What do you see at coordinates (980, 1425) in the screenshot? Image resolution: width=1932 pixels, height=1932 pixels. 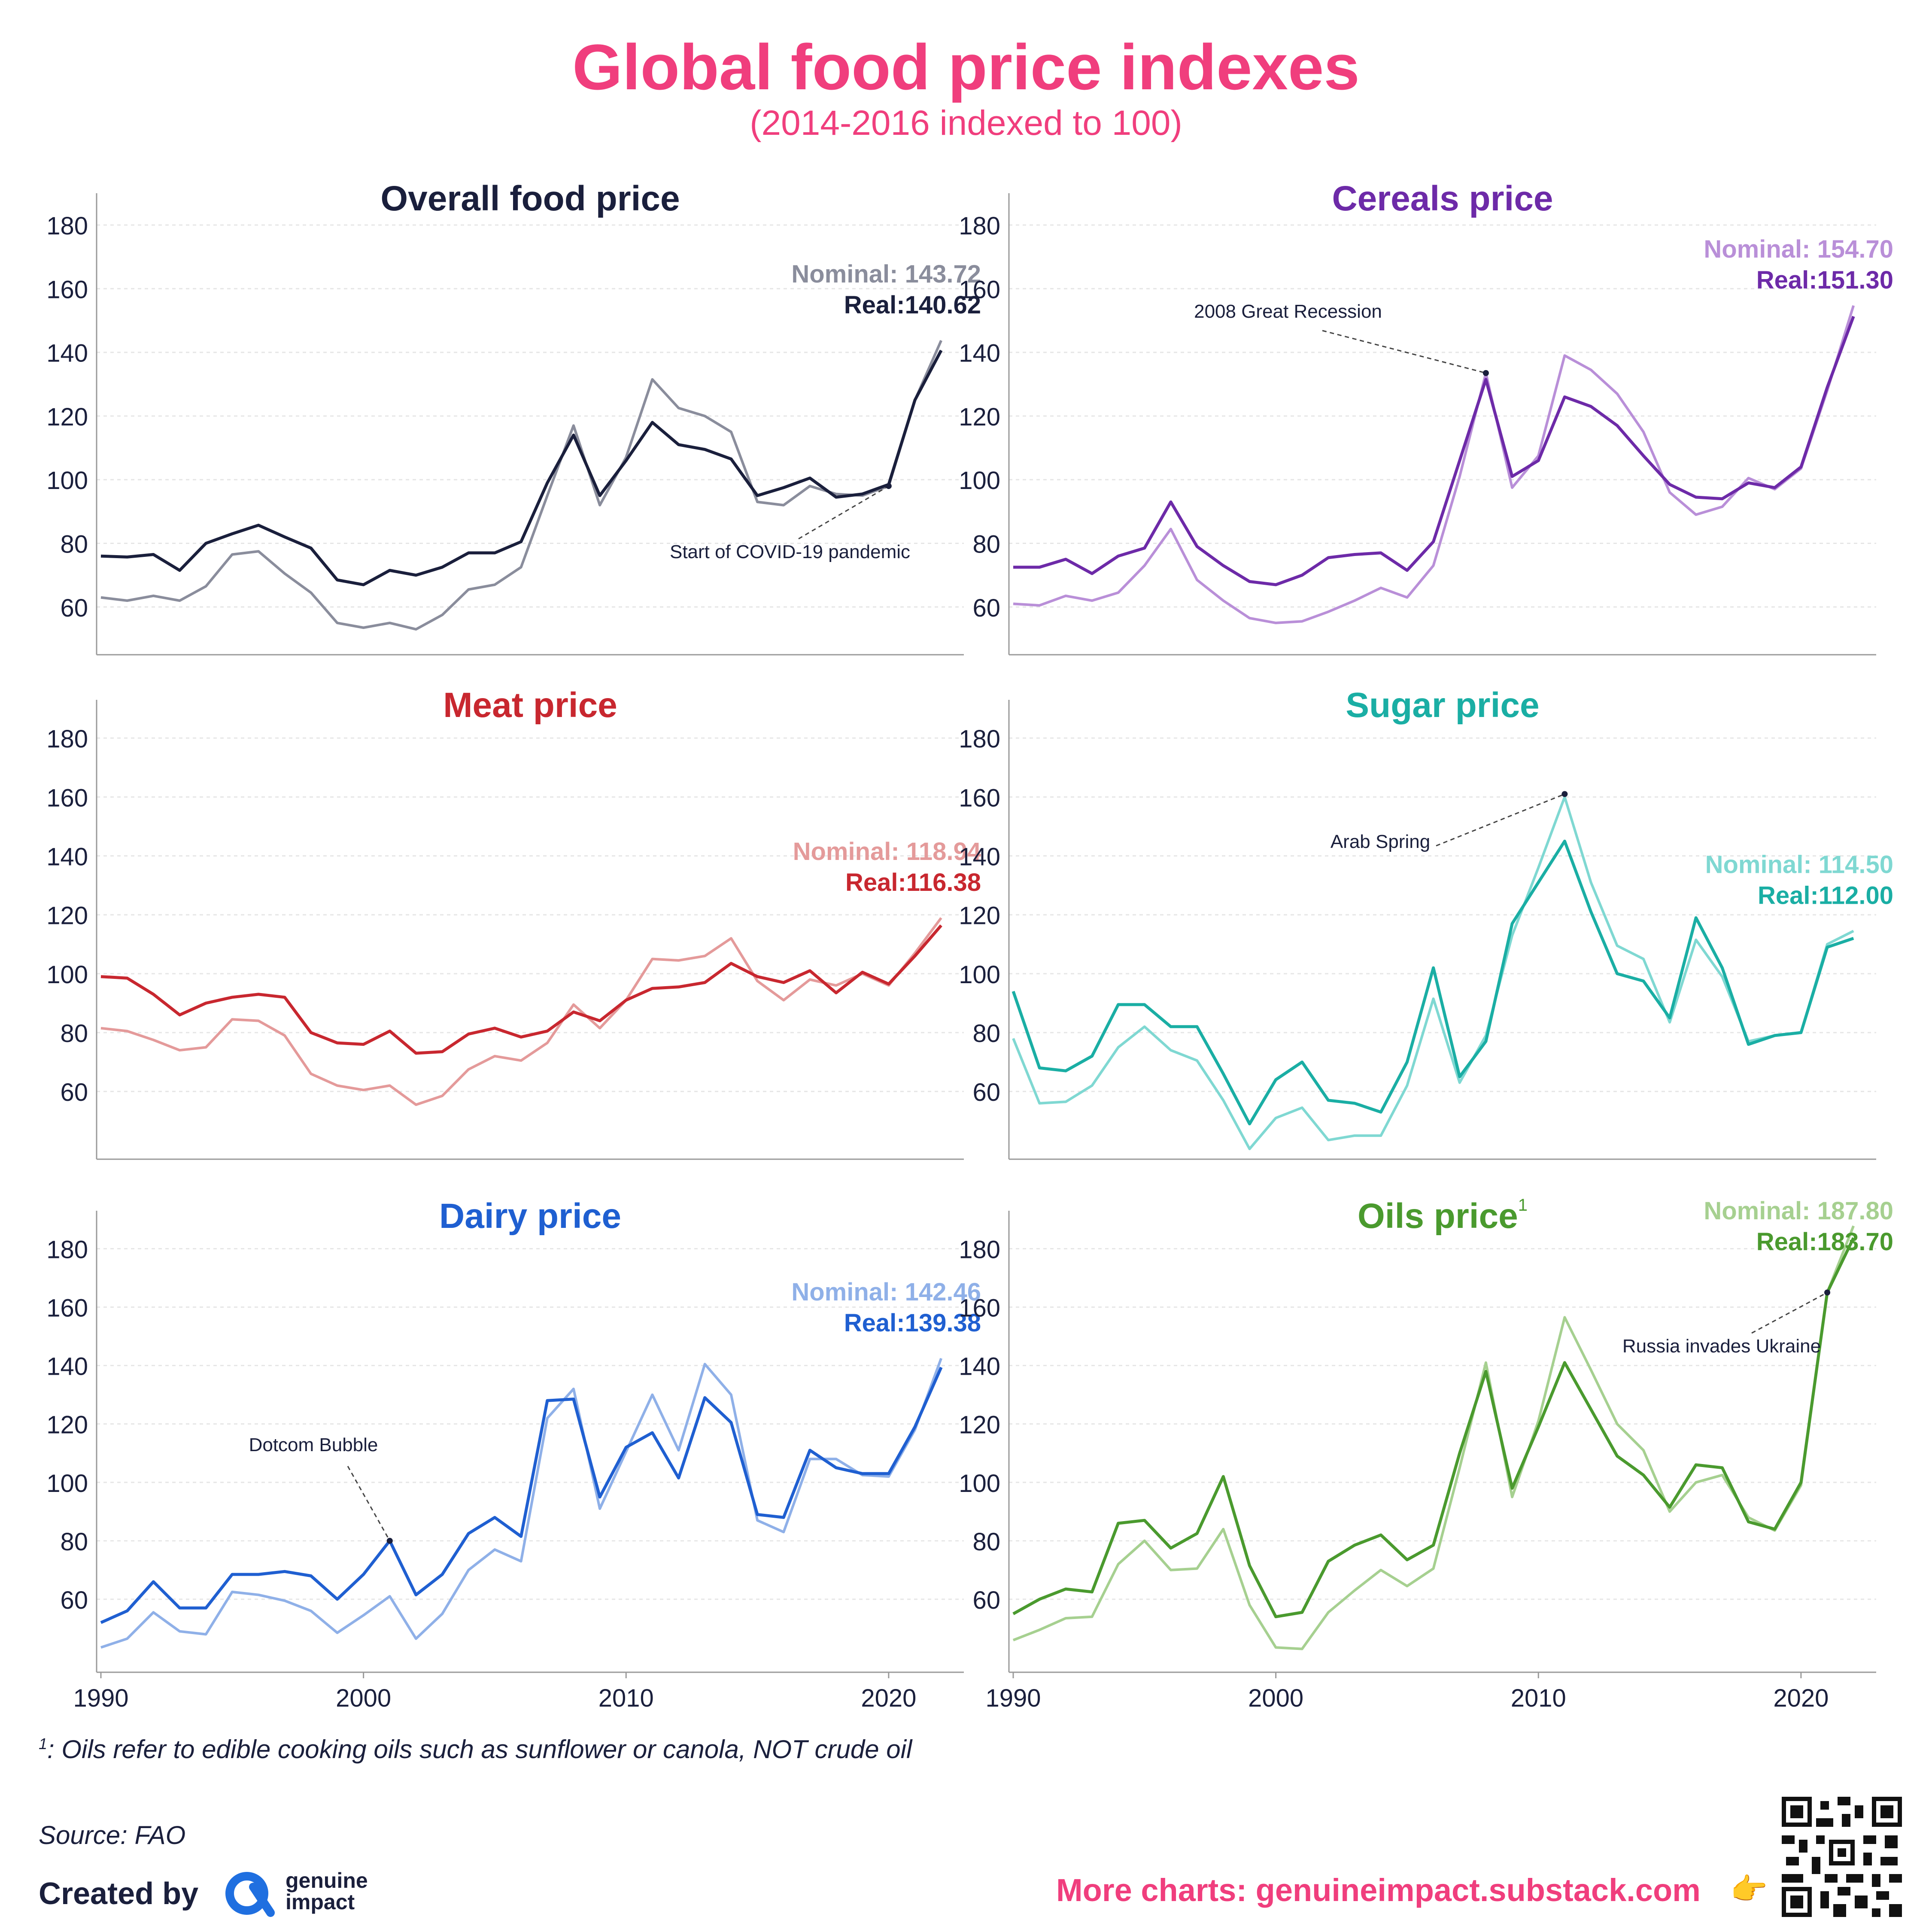 I see `oils-ytick-label: 120` at bounding box center [980, 1425].